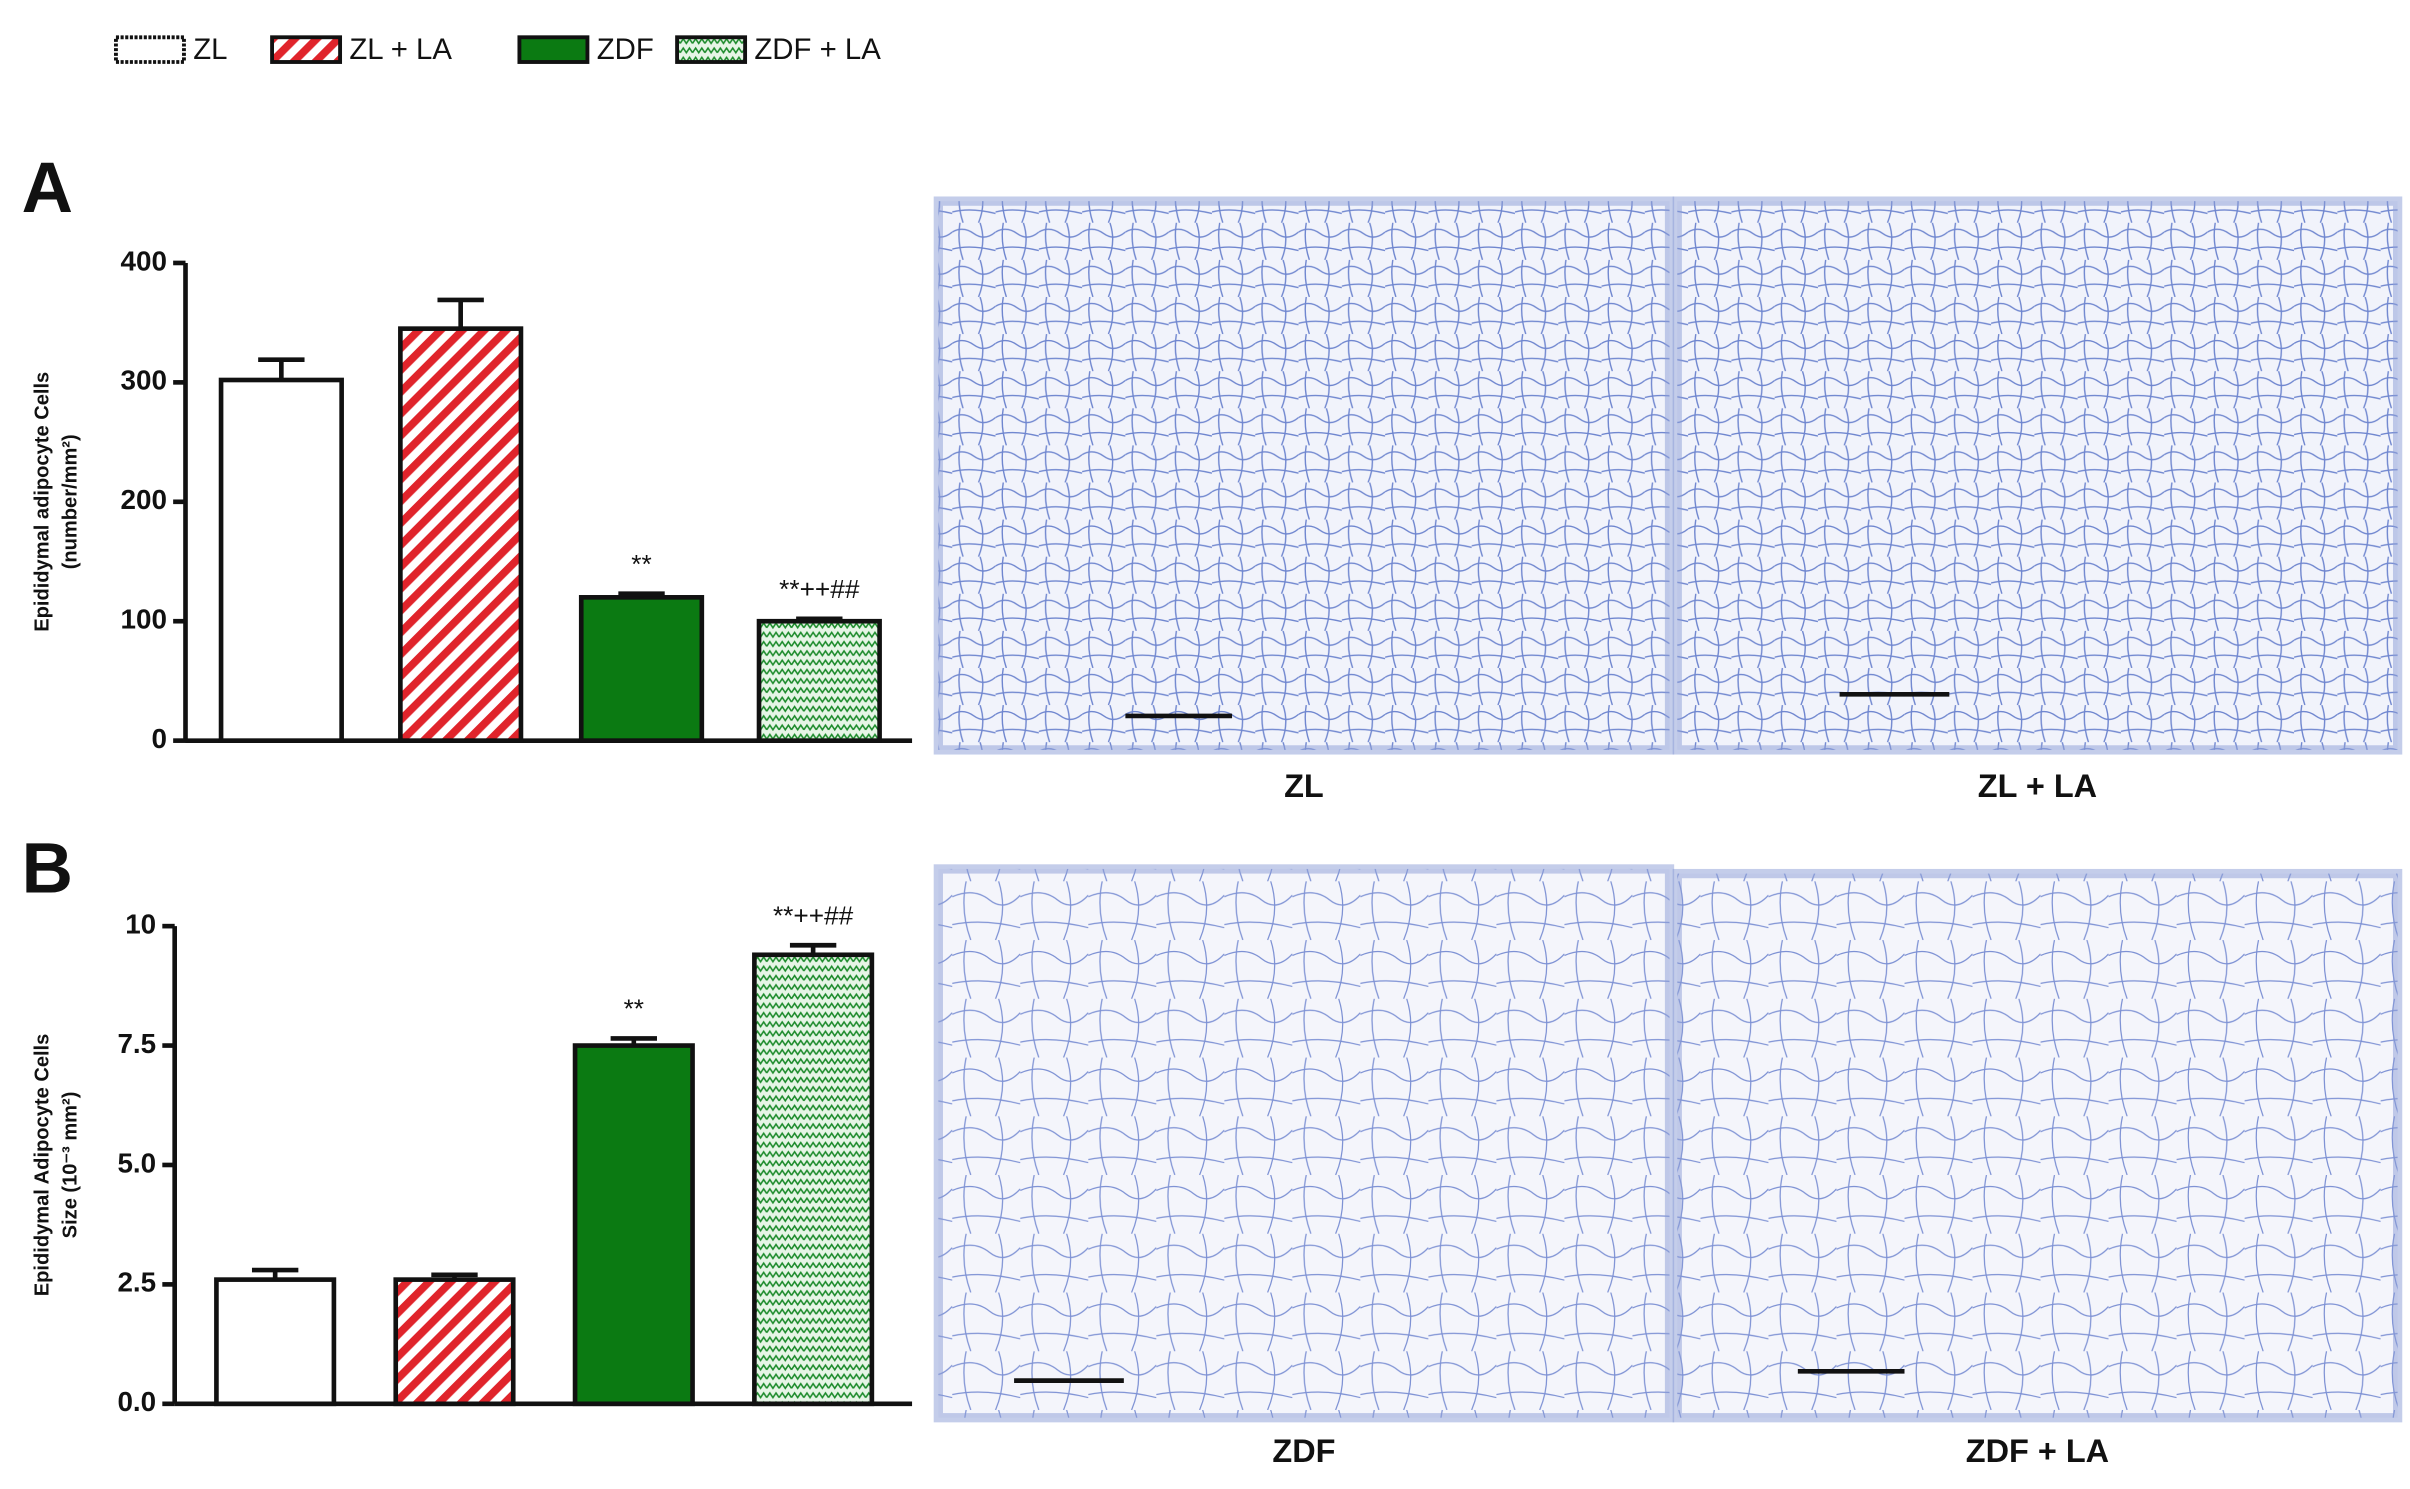 The width and height of the screenshot is (2410, 1489). I want to click on y-tick-label: 400, so click(144, 260).